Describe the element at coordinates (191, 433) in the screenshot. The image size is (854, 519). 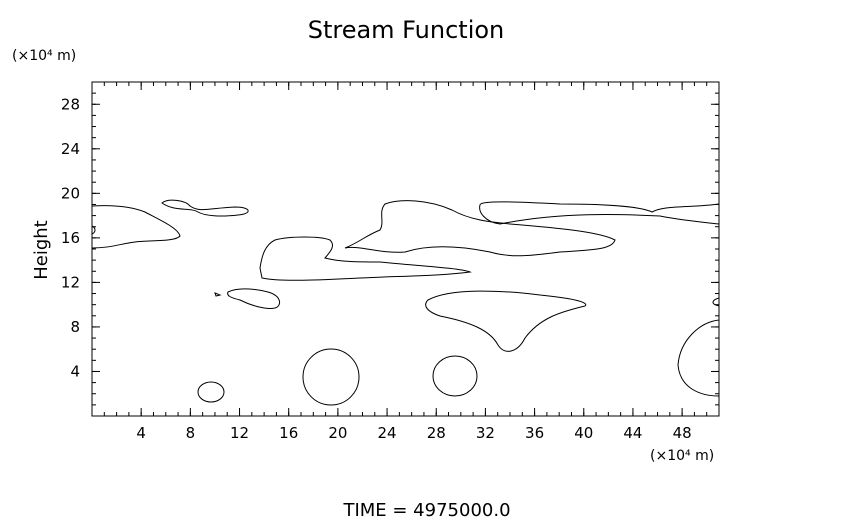
I see `x-tick-label: 8` at that location.